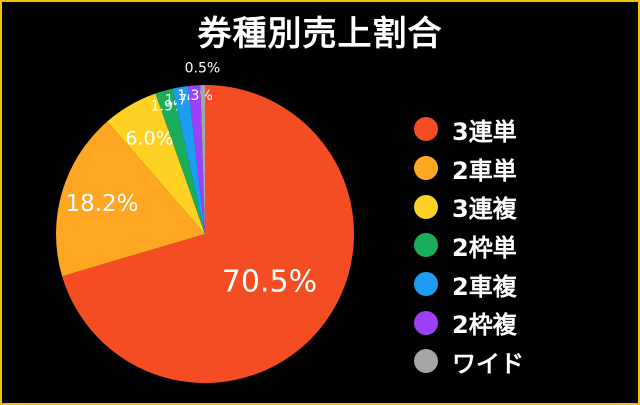 The width and height of the screenshot is (640, 405). I want to click on legend: 3連単 2車単 3連複 2枠単 2車複 2枠複ワイド, so click(469, 245).